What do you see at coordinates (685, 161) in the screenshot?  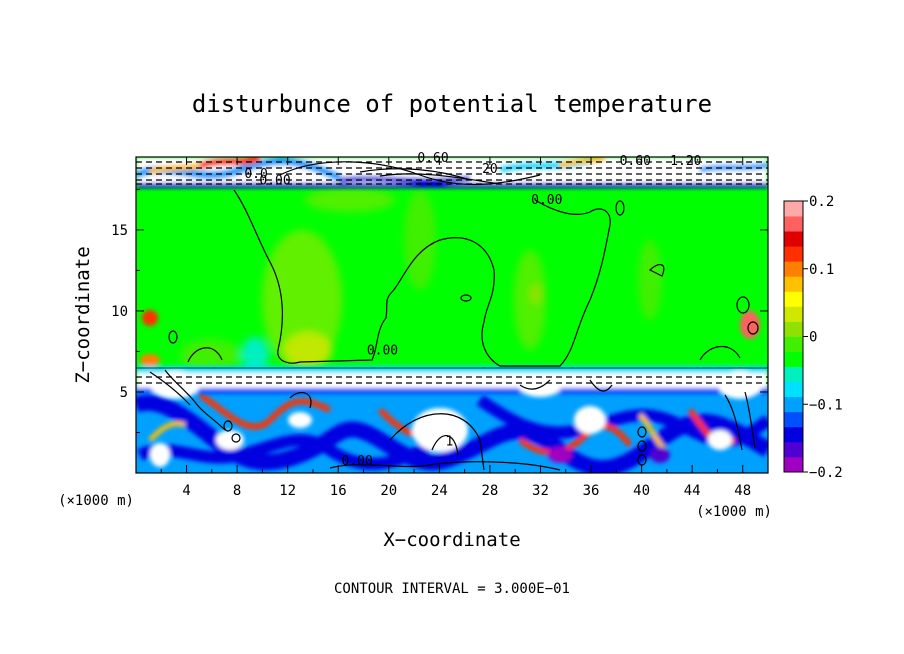 I see `contour-label: 1.20` at bounding box center [685, 161].